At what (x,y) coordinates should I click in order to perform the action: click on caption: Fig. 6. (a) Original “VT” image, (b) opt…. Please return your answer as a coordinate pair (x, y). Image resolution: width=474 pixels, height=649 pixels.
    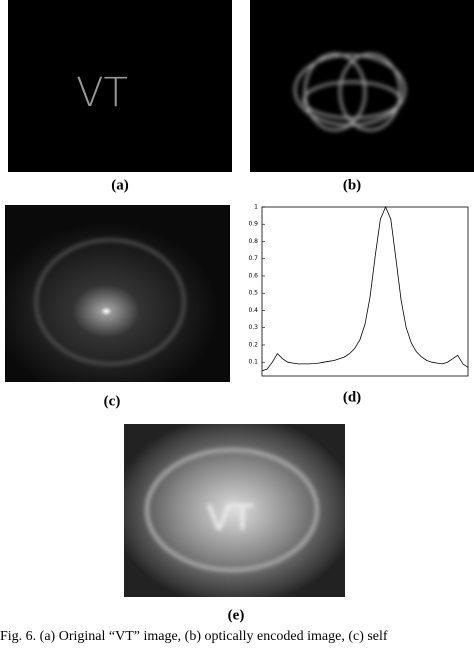
    Looking at the image, I should click on (194, 636).